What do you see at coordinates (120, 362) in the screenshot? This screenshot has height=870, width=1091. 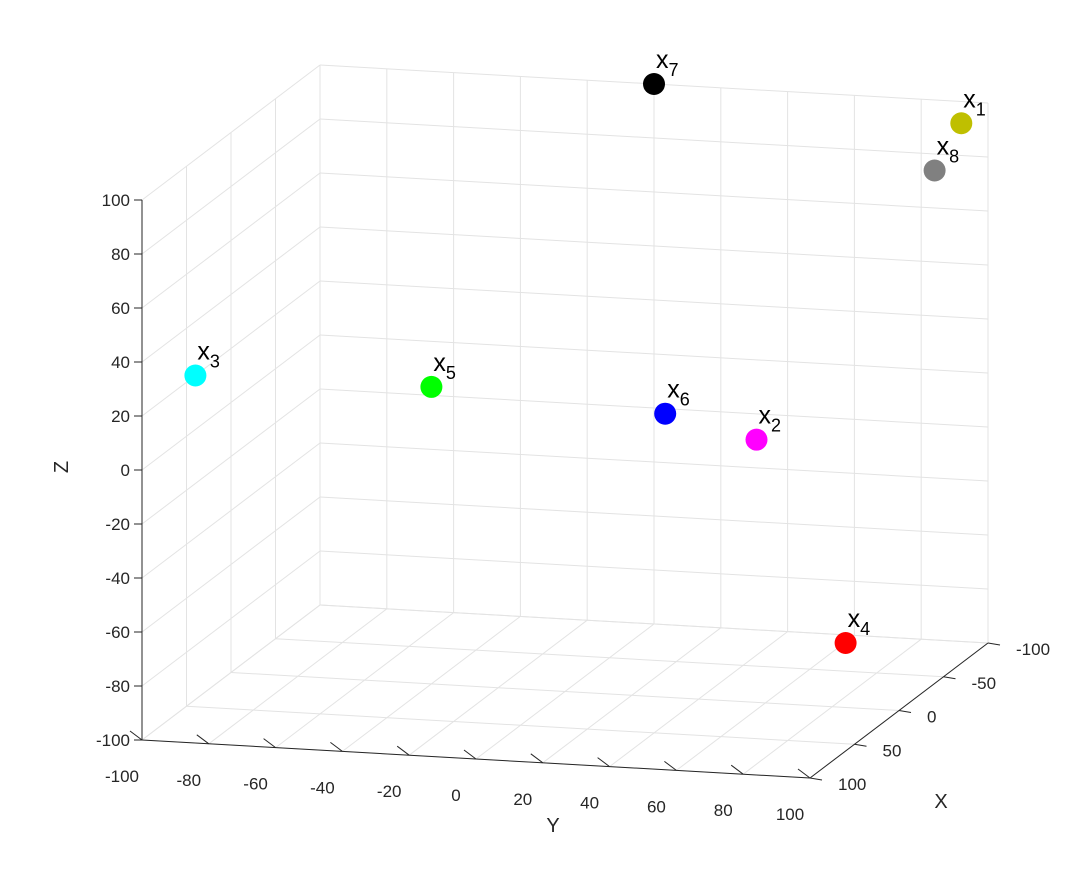 I see `z-tick-label: 40` at bounding box center [120, 362].